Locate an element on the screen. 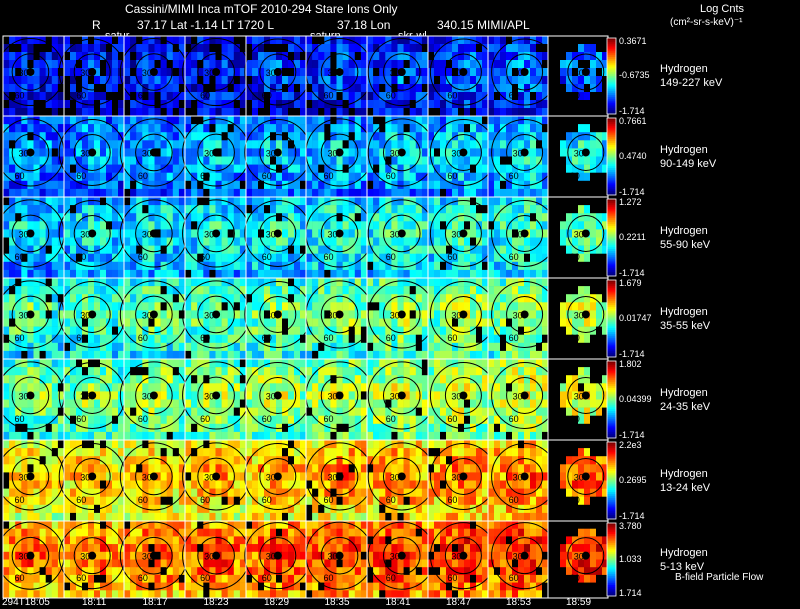 The image size is (800, 609). time-label: 294T18:05 is located at coordinates (26, 602).